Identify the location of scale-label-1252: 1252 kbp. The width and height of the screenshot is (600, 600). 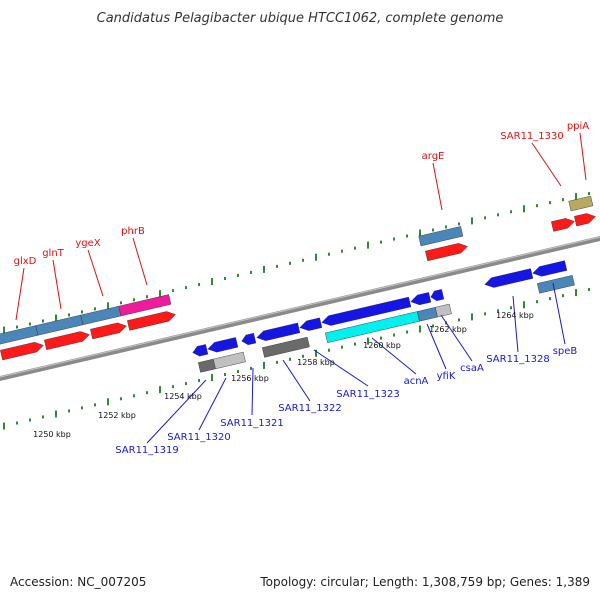
(117, 415).